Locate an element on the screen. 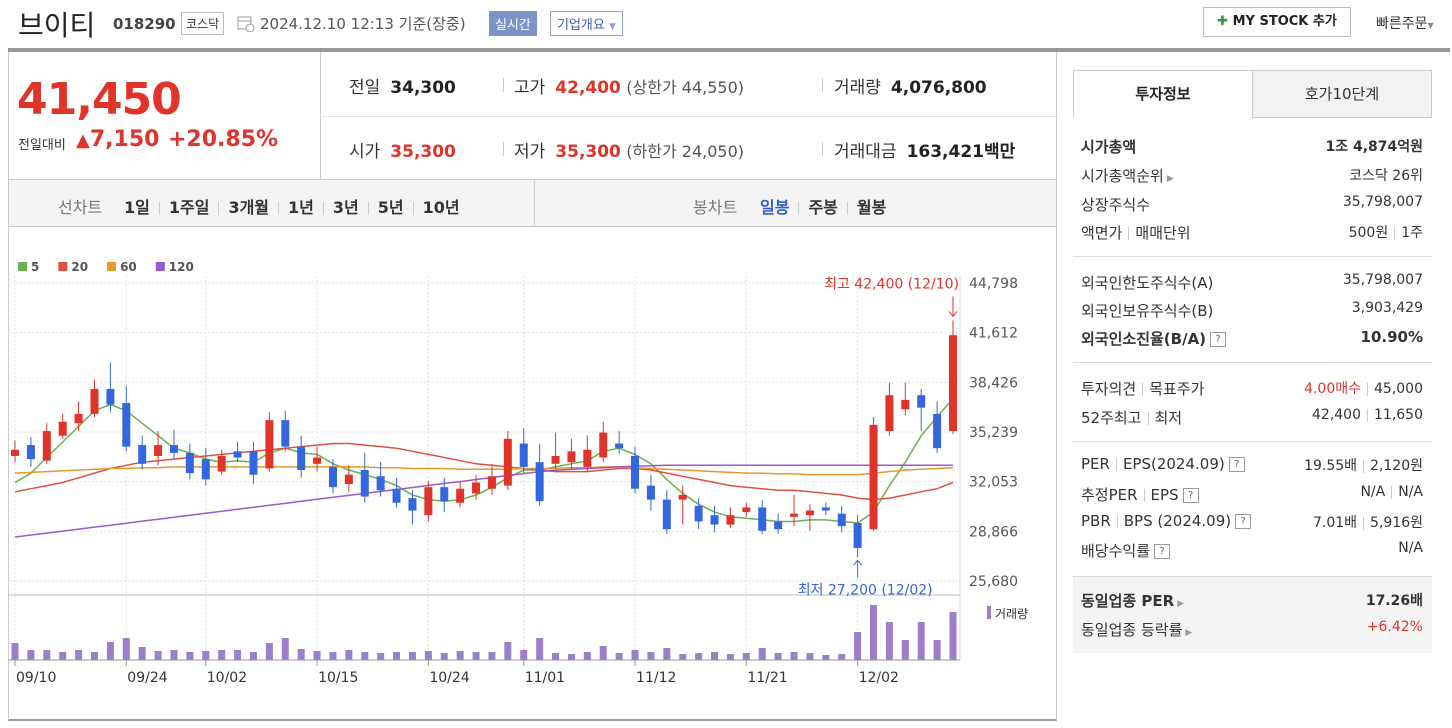  period-option: 3개월 is located at coordinates (249, 207).